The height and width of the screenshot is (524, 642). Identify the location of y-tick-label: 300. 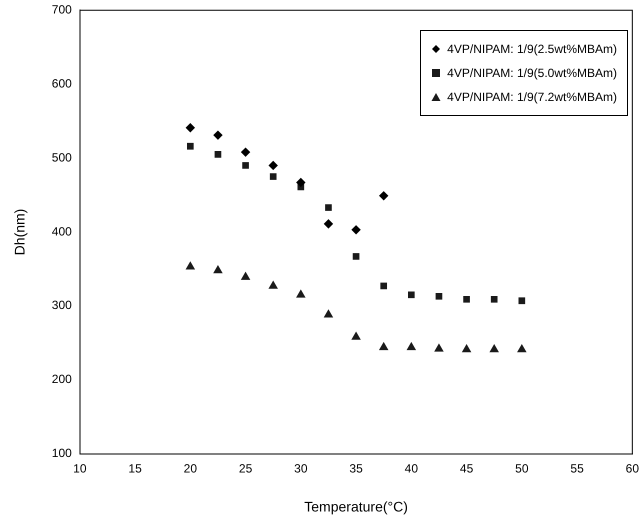
(62, 305).